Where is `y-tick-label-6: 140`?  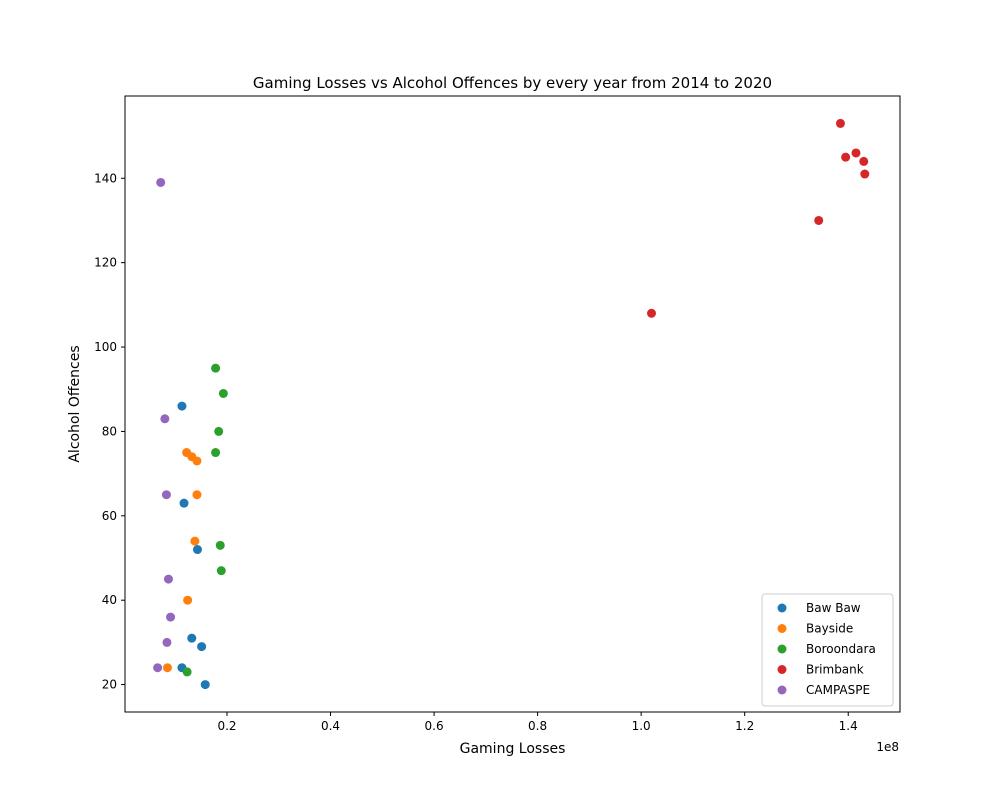
y-tick-label-6: 140 is located at coordinates (105, 178).